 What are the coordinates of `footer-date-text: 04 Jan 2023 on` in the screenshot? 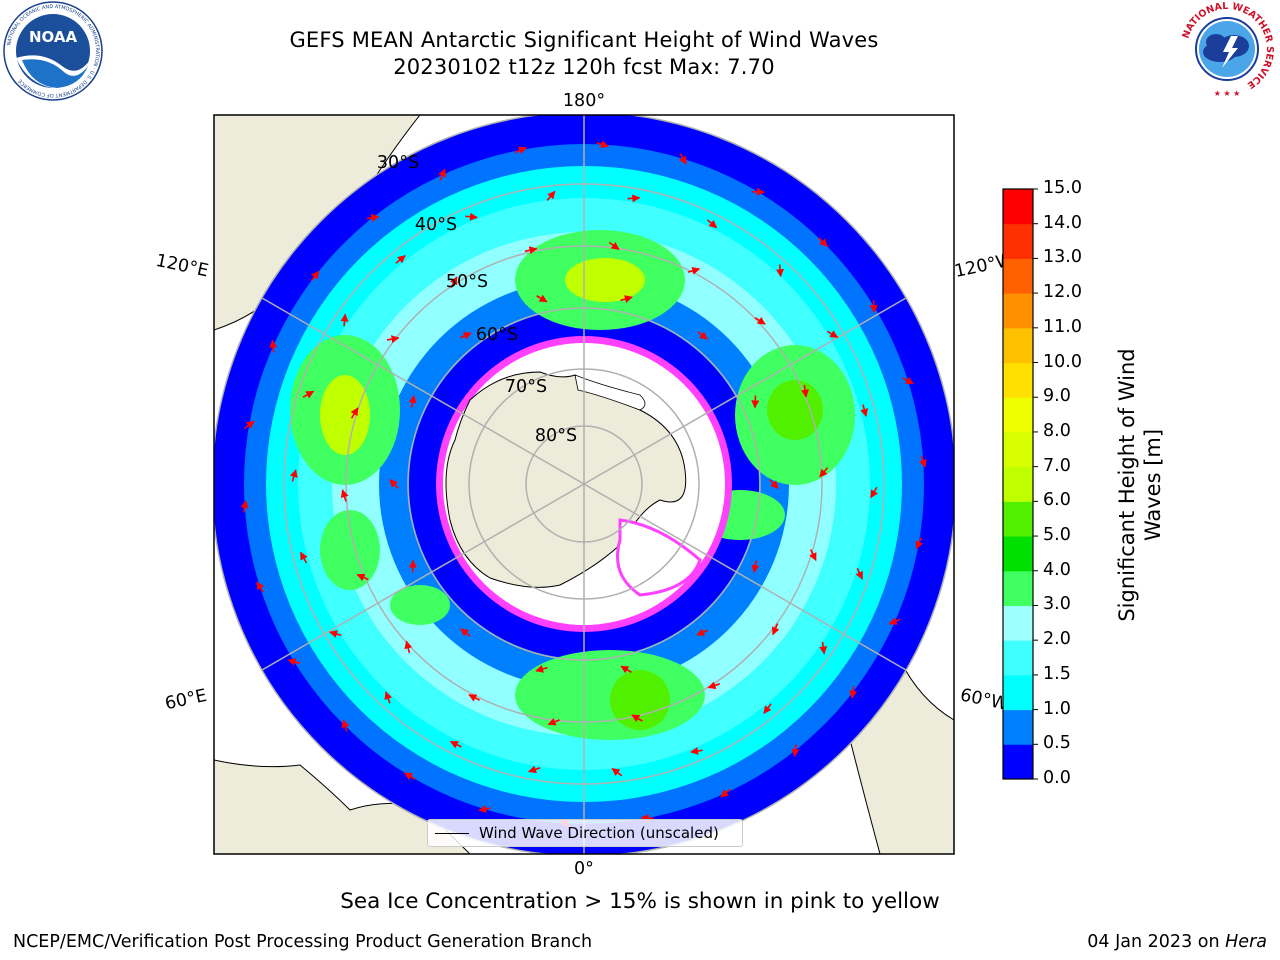 It's located at (1156, 942).